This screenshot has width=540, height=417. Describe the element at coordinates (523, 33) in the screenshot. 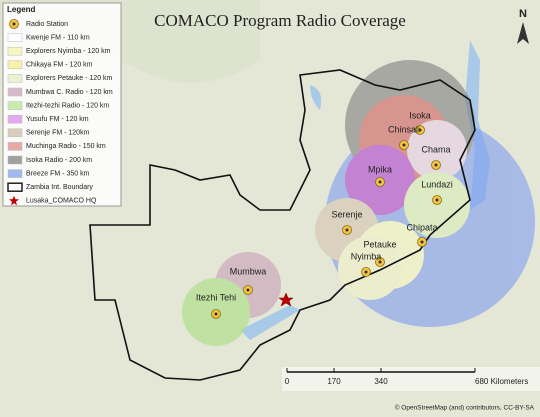

I see `north-arrow` at that location.